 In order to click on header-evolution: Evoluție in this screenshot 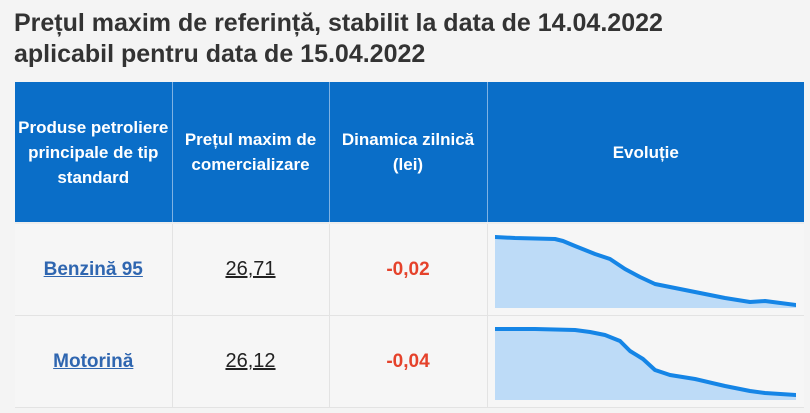, I will do `click(645, 152)`.